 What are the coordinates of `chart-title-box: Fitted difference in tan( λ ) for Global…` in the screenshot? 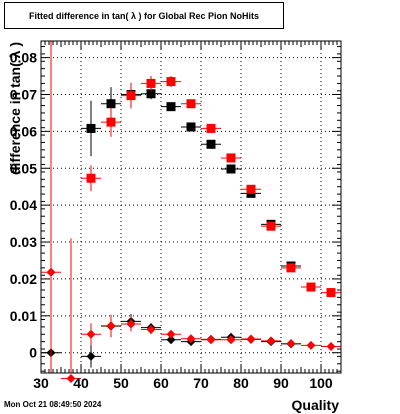 It's located at (144, 15).